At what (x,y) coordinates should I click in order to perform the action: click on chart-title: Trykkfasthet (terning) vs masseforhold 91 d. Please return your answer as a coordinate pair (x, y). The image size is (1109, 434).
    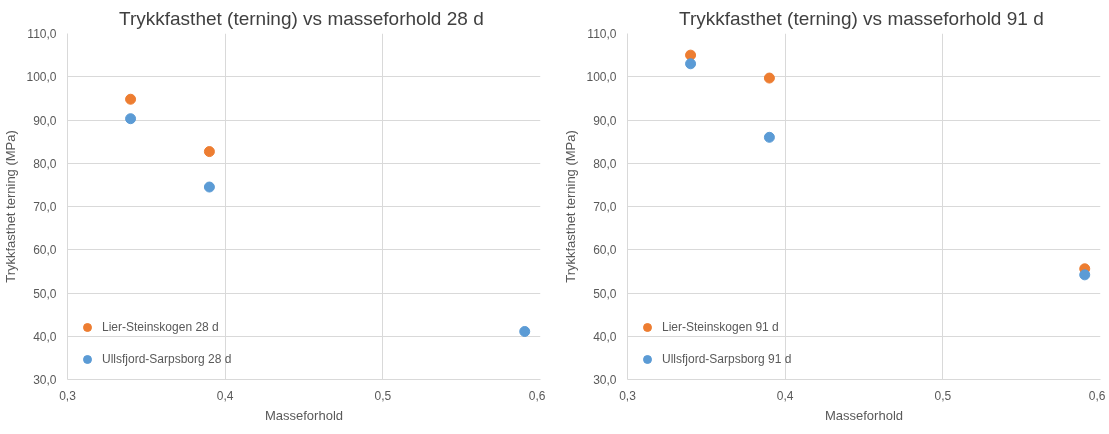
    Looking at the image, I should click on (861, 18).